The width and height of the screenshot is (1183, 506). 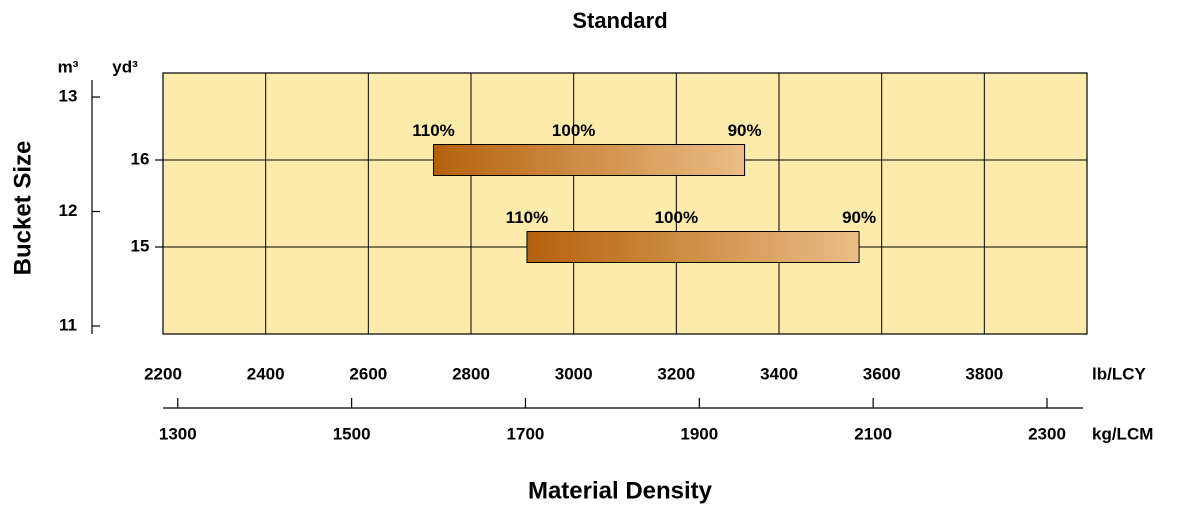 I want to click on y2-tick-label: 11, so click(x=68, y=324).